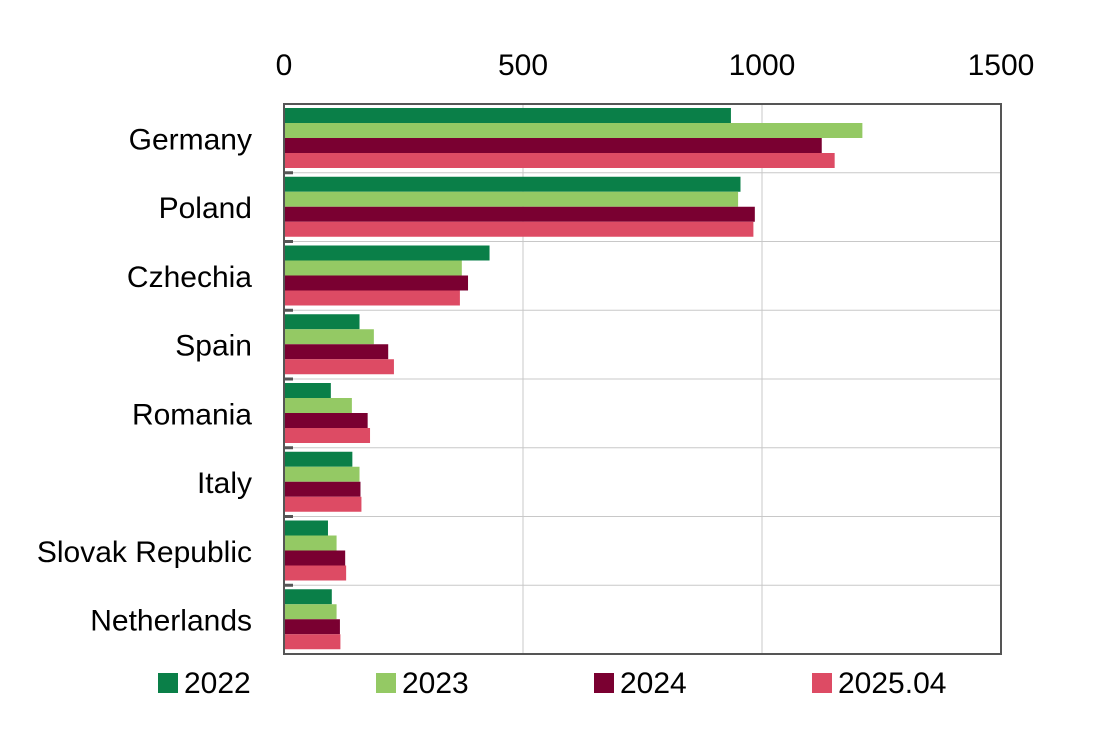  What do you see at coordinates (653, 683) in the screenshot?
I see `legend-label: 2024` at bounding box center [653, 683].